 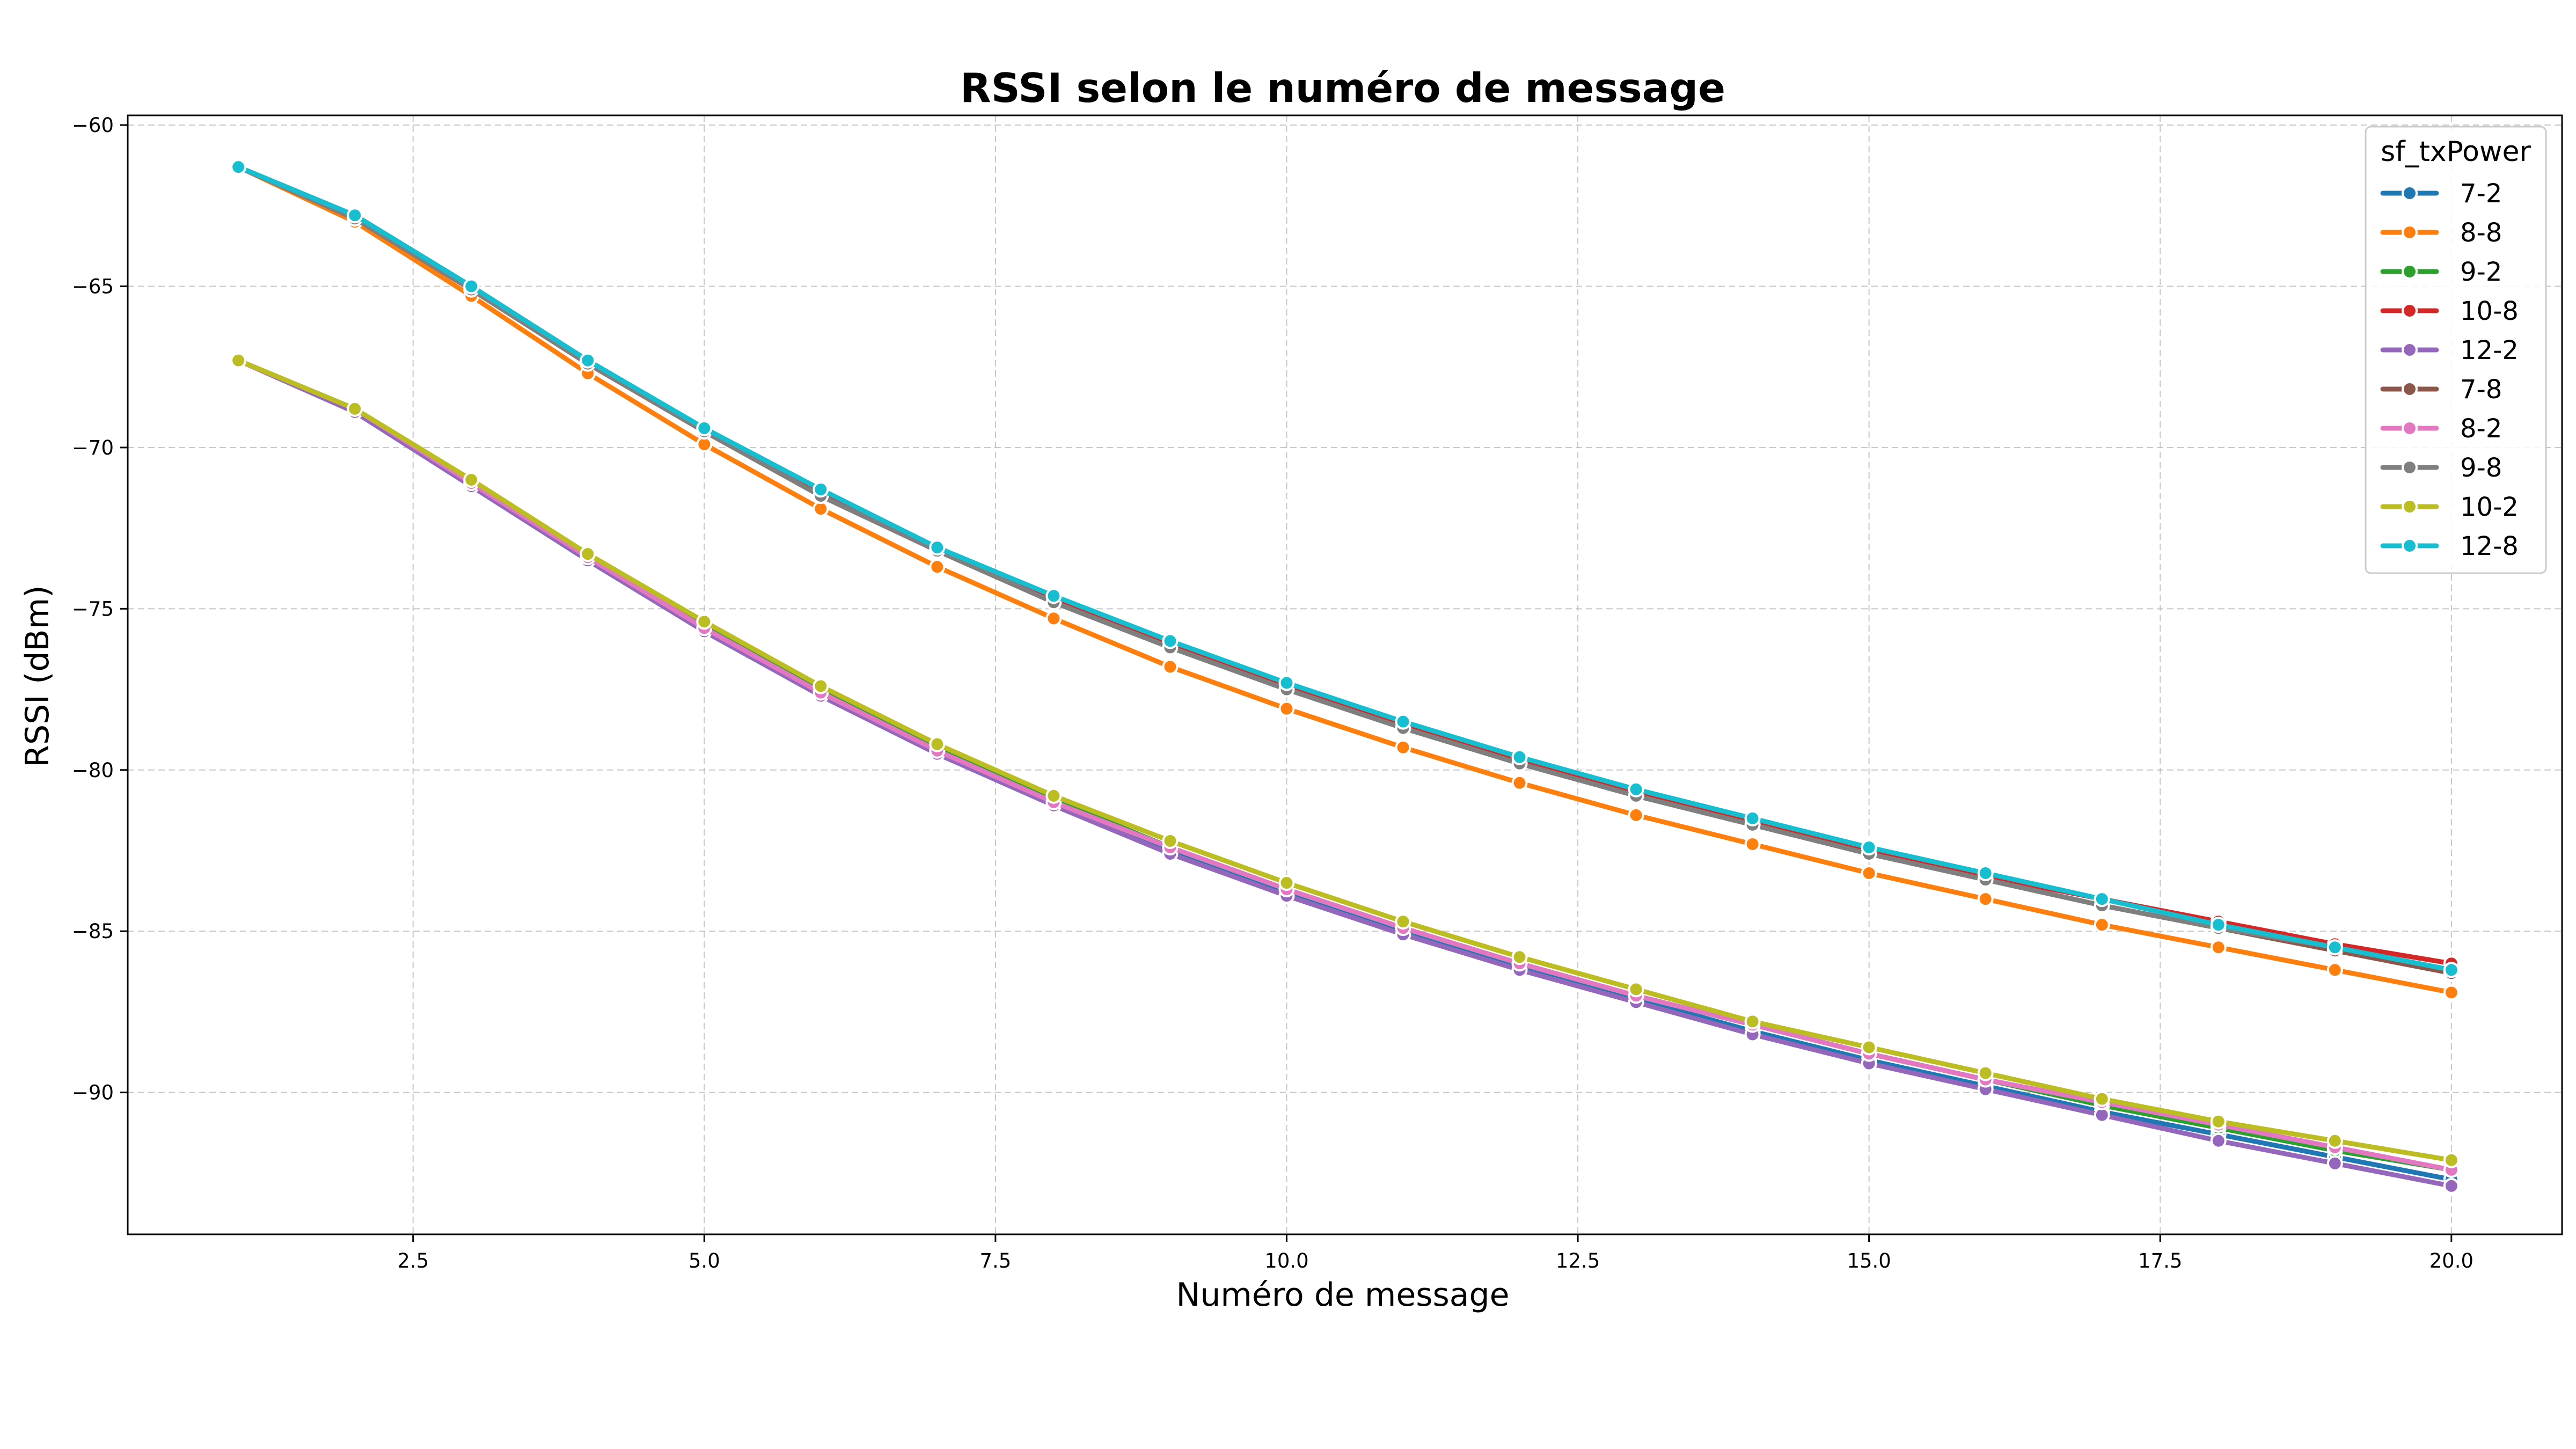 What do you see at coordinates (93, 931) in the screenshot?
I see `y-tick-label: −85` at bounding box center [93, 931].